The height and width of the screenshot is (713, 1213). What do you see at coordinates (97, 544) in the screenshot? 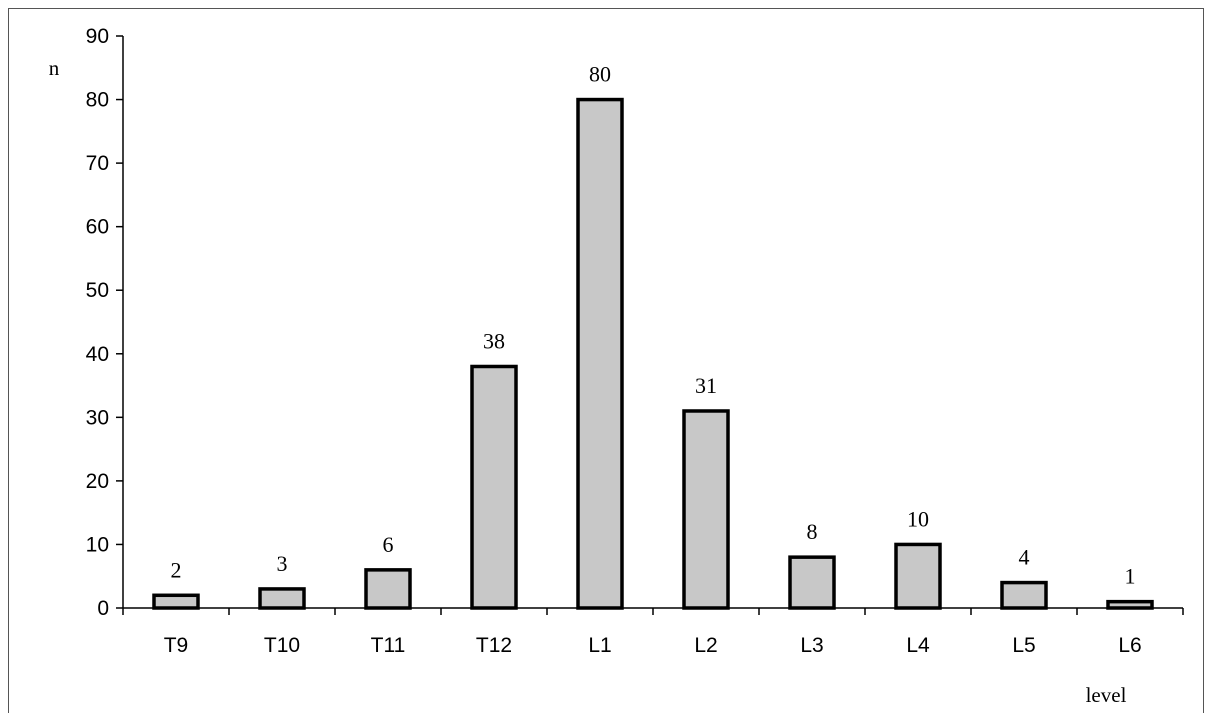
I see `y-tick-label: 10` at bounding box center [97, 544].